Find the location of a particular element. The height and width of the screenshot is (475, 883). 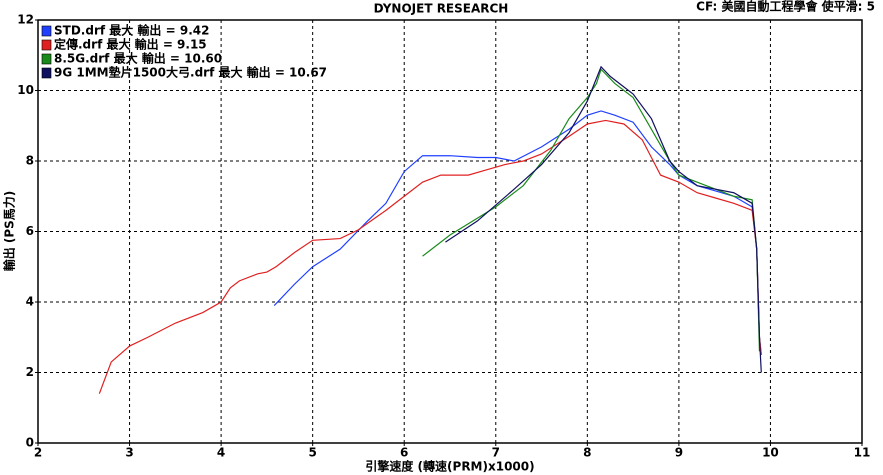

x-tick-label: 10 is located at coordinates (770, 453).